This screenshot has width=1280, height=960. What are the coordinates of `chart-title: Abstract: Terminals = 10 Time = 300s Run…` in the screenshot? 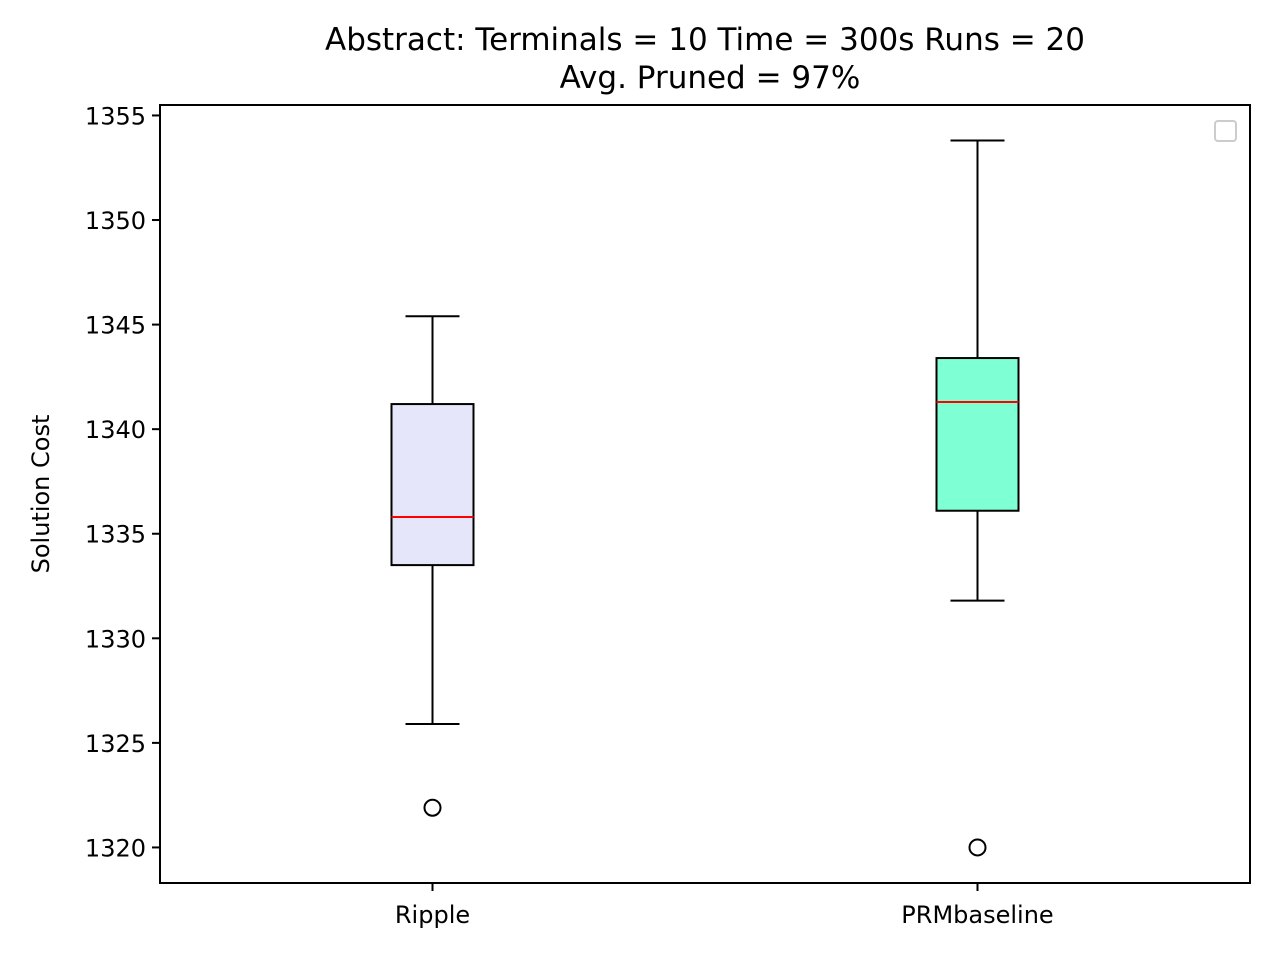 It's located at (705, 40).